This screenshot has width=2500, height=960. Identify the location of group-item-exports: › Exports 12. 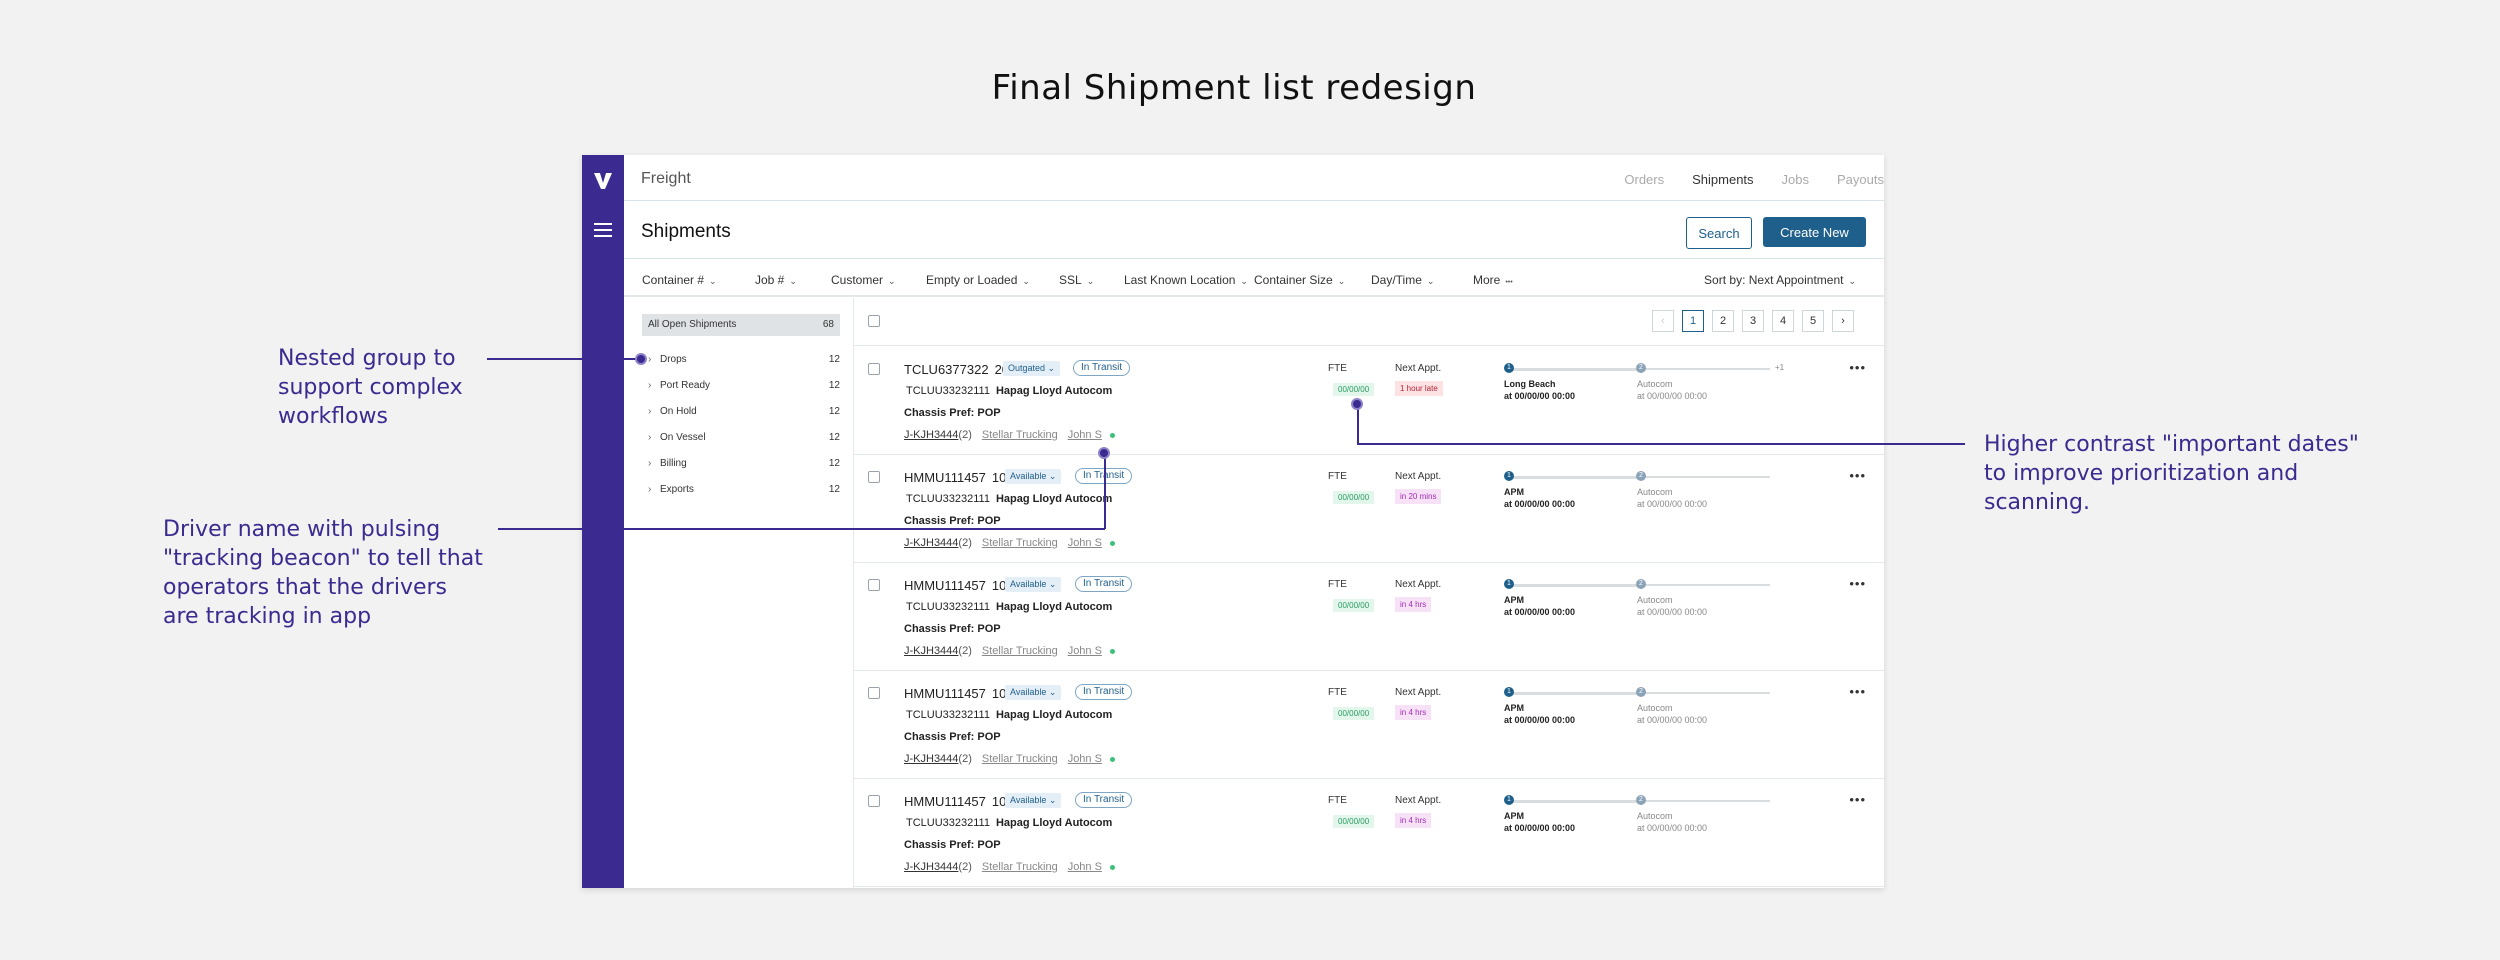
(744, 493).